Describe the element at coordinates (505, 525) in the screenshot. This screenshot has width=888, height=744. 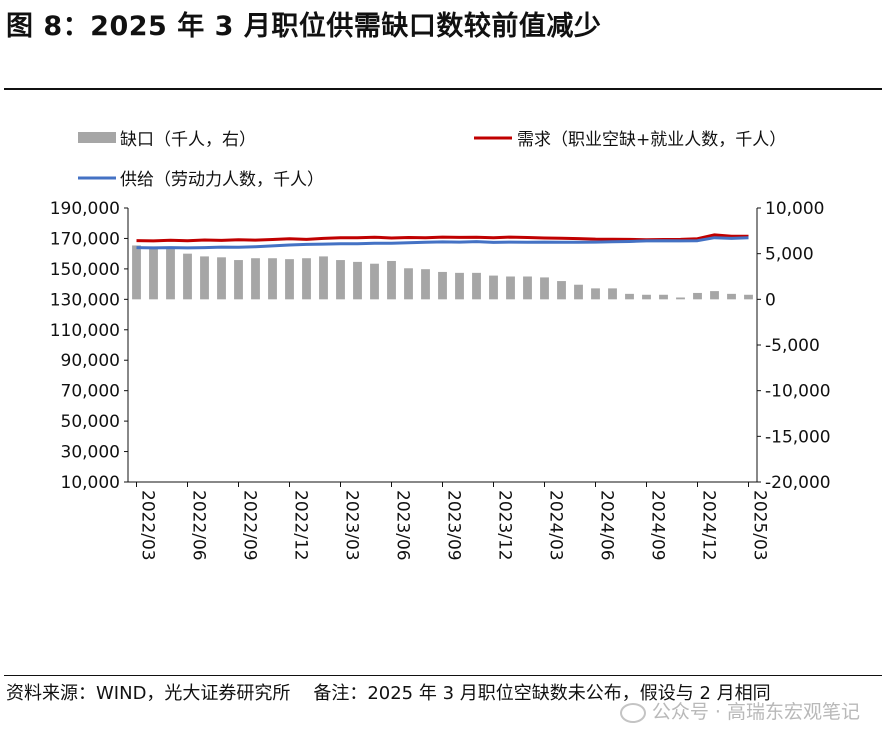
I see `x-tick-label: 2023/12` at that location.